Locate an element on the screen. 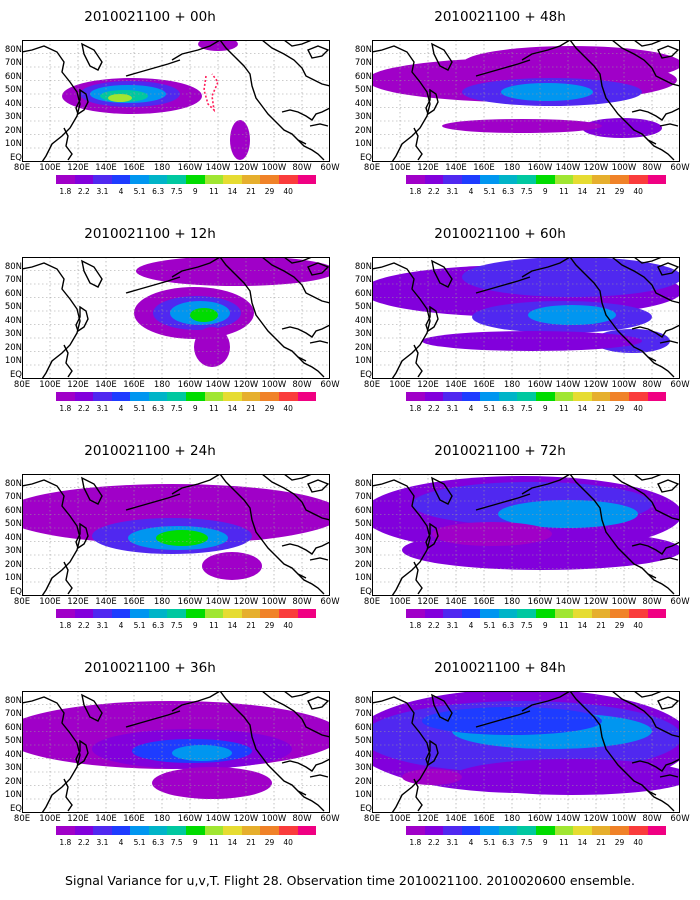 Image resolution: width=700 pixels, height=900 pixels. latitude-label: 40N is located at coordinates (363, 320).